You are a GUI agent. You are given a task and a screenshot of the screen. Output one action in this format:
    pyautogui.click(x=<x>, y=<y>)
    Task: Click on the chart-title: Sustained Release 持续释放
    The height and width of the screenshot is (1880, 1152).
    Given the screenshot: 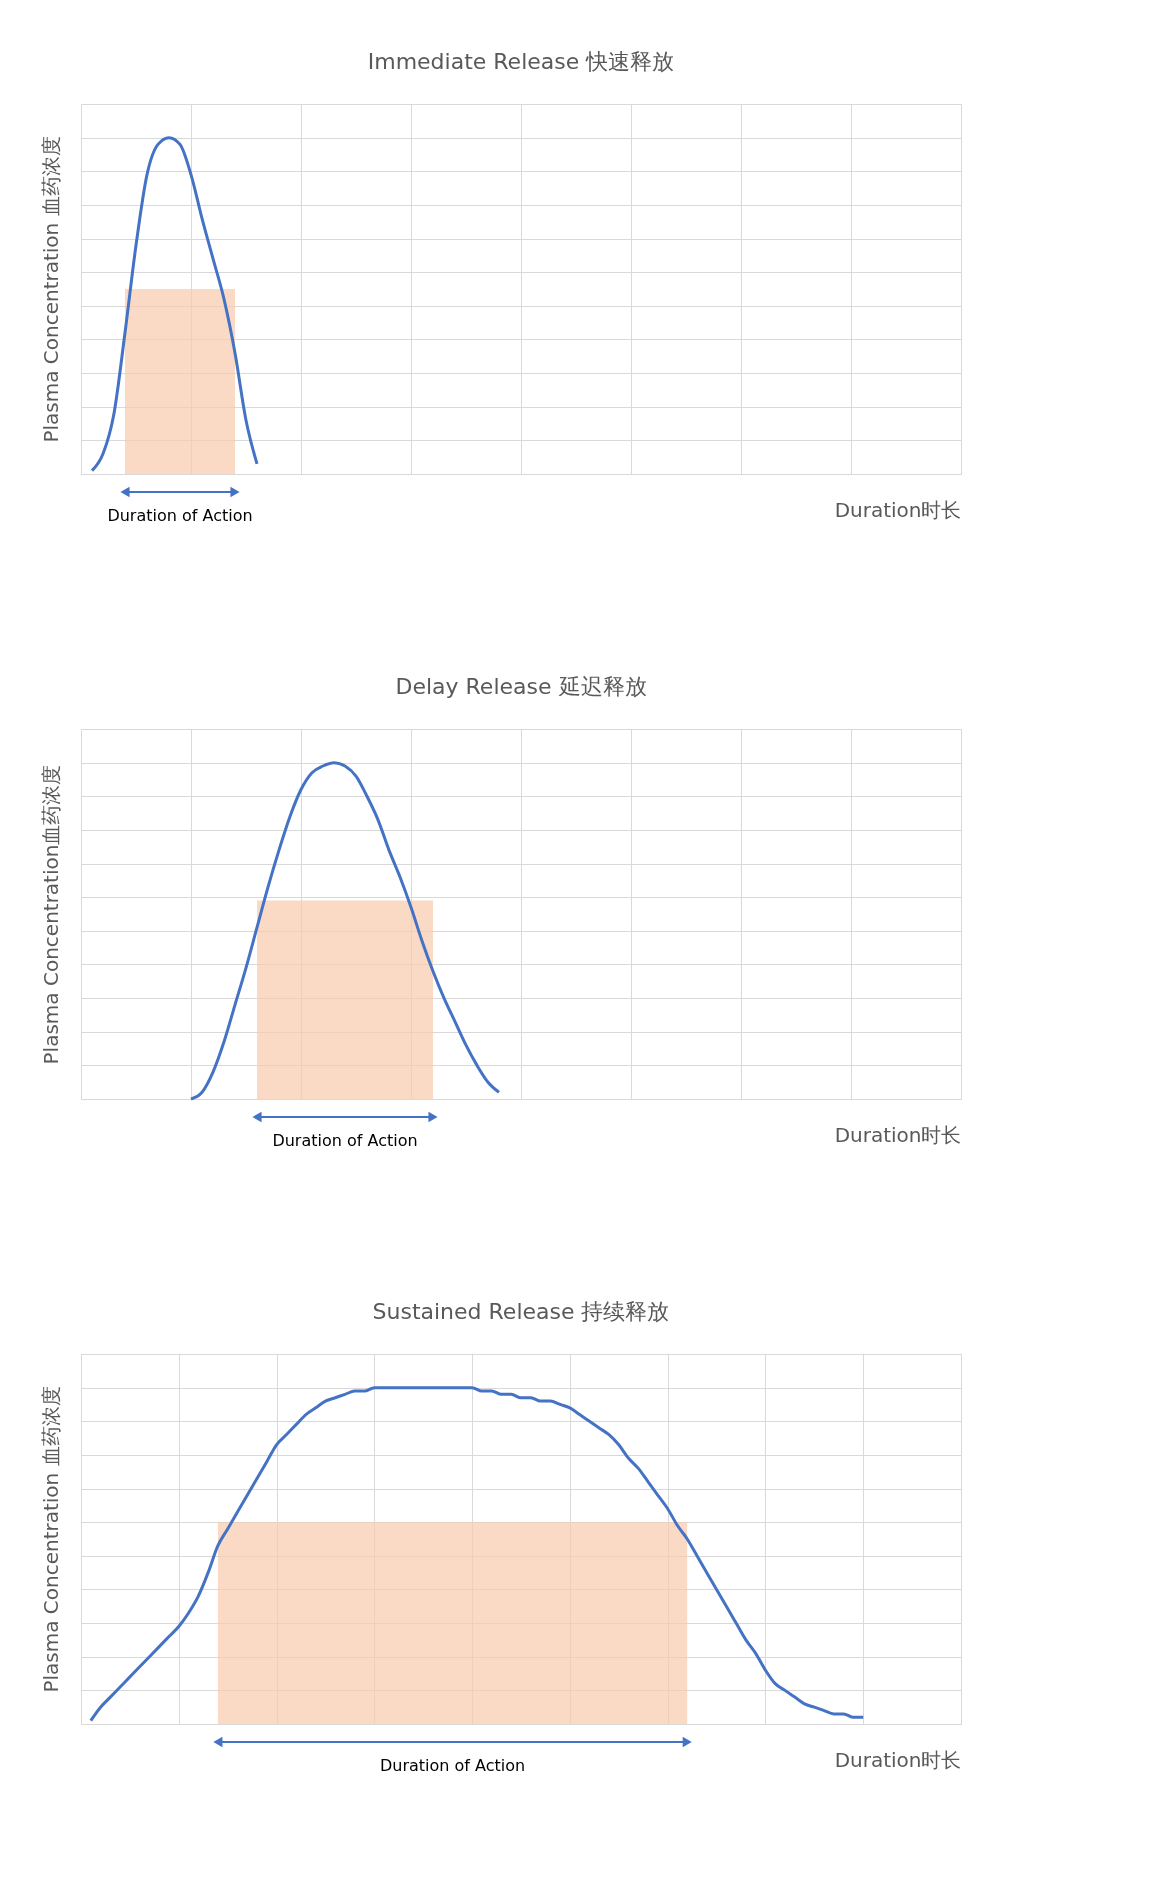 What is the action you would take?
    pyautogui.click(x=521, y=1311)
    